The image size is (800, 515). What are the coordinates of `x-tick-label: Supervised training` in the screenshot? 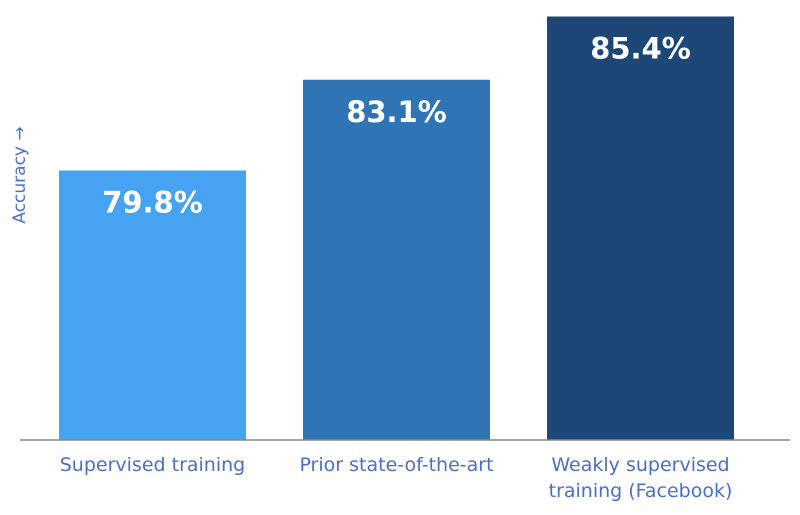 It's located at (152, 465).